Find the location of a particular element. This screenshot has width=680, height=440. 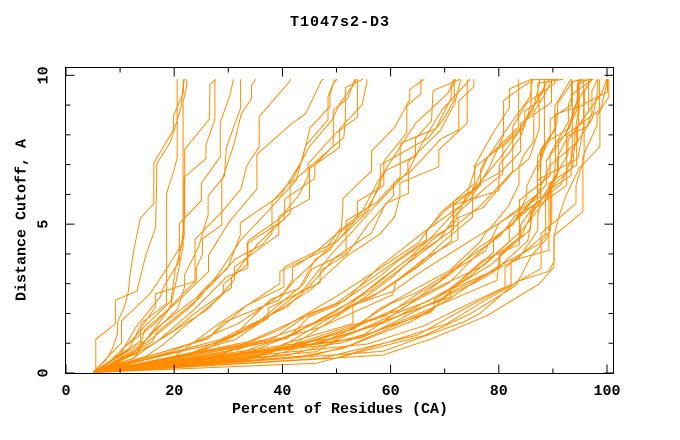

x-axis-label: Percent of Residues (CA) is located at coordinates (340, 409).